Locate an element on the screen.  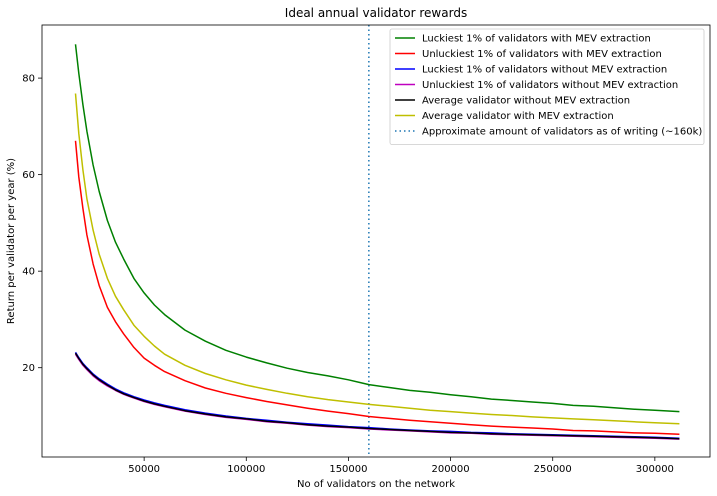
x-tick-label: 150000 is located at coordinates (348, 469).